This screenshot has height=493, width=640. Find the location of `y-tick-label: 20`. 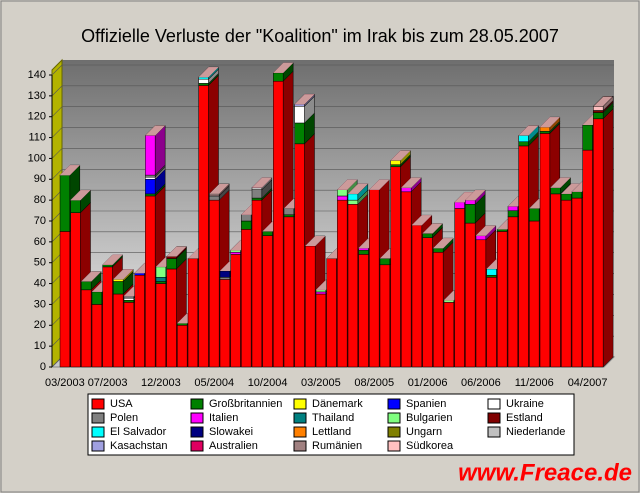

y-tick-label: 20 is located at coordinates (40, 325).